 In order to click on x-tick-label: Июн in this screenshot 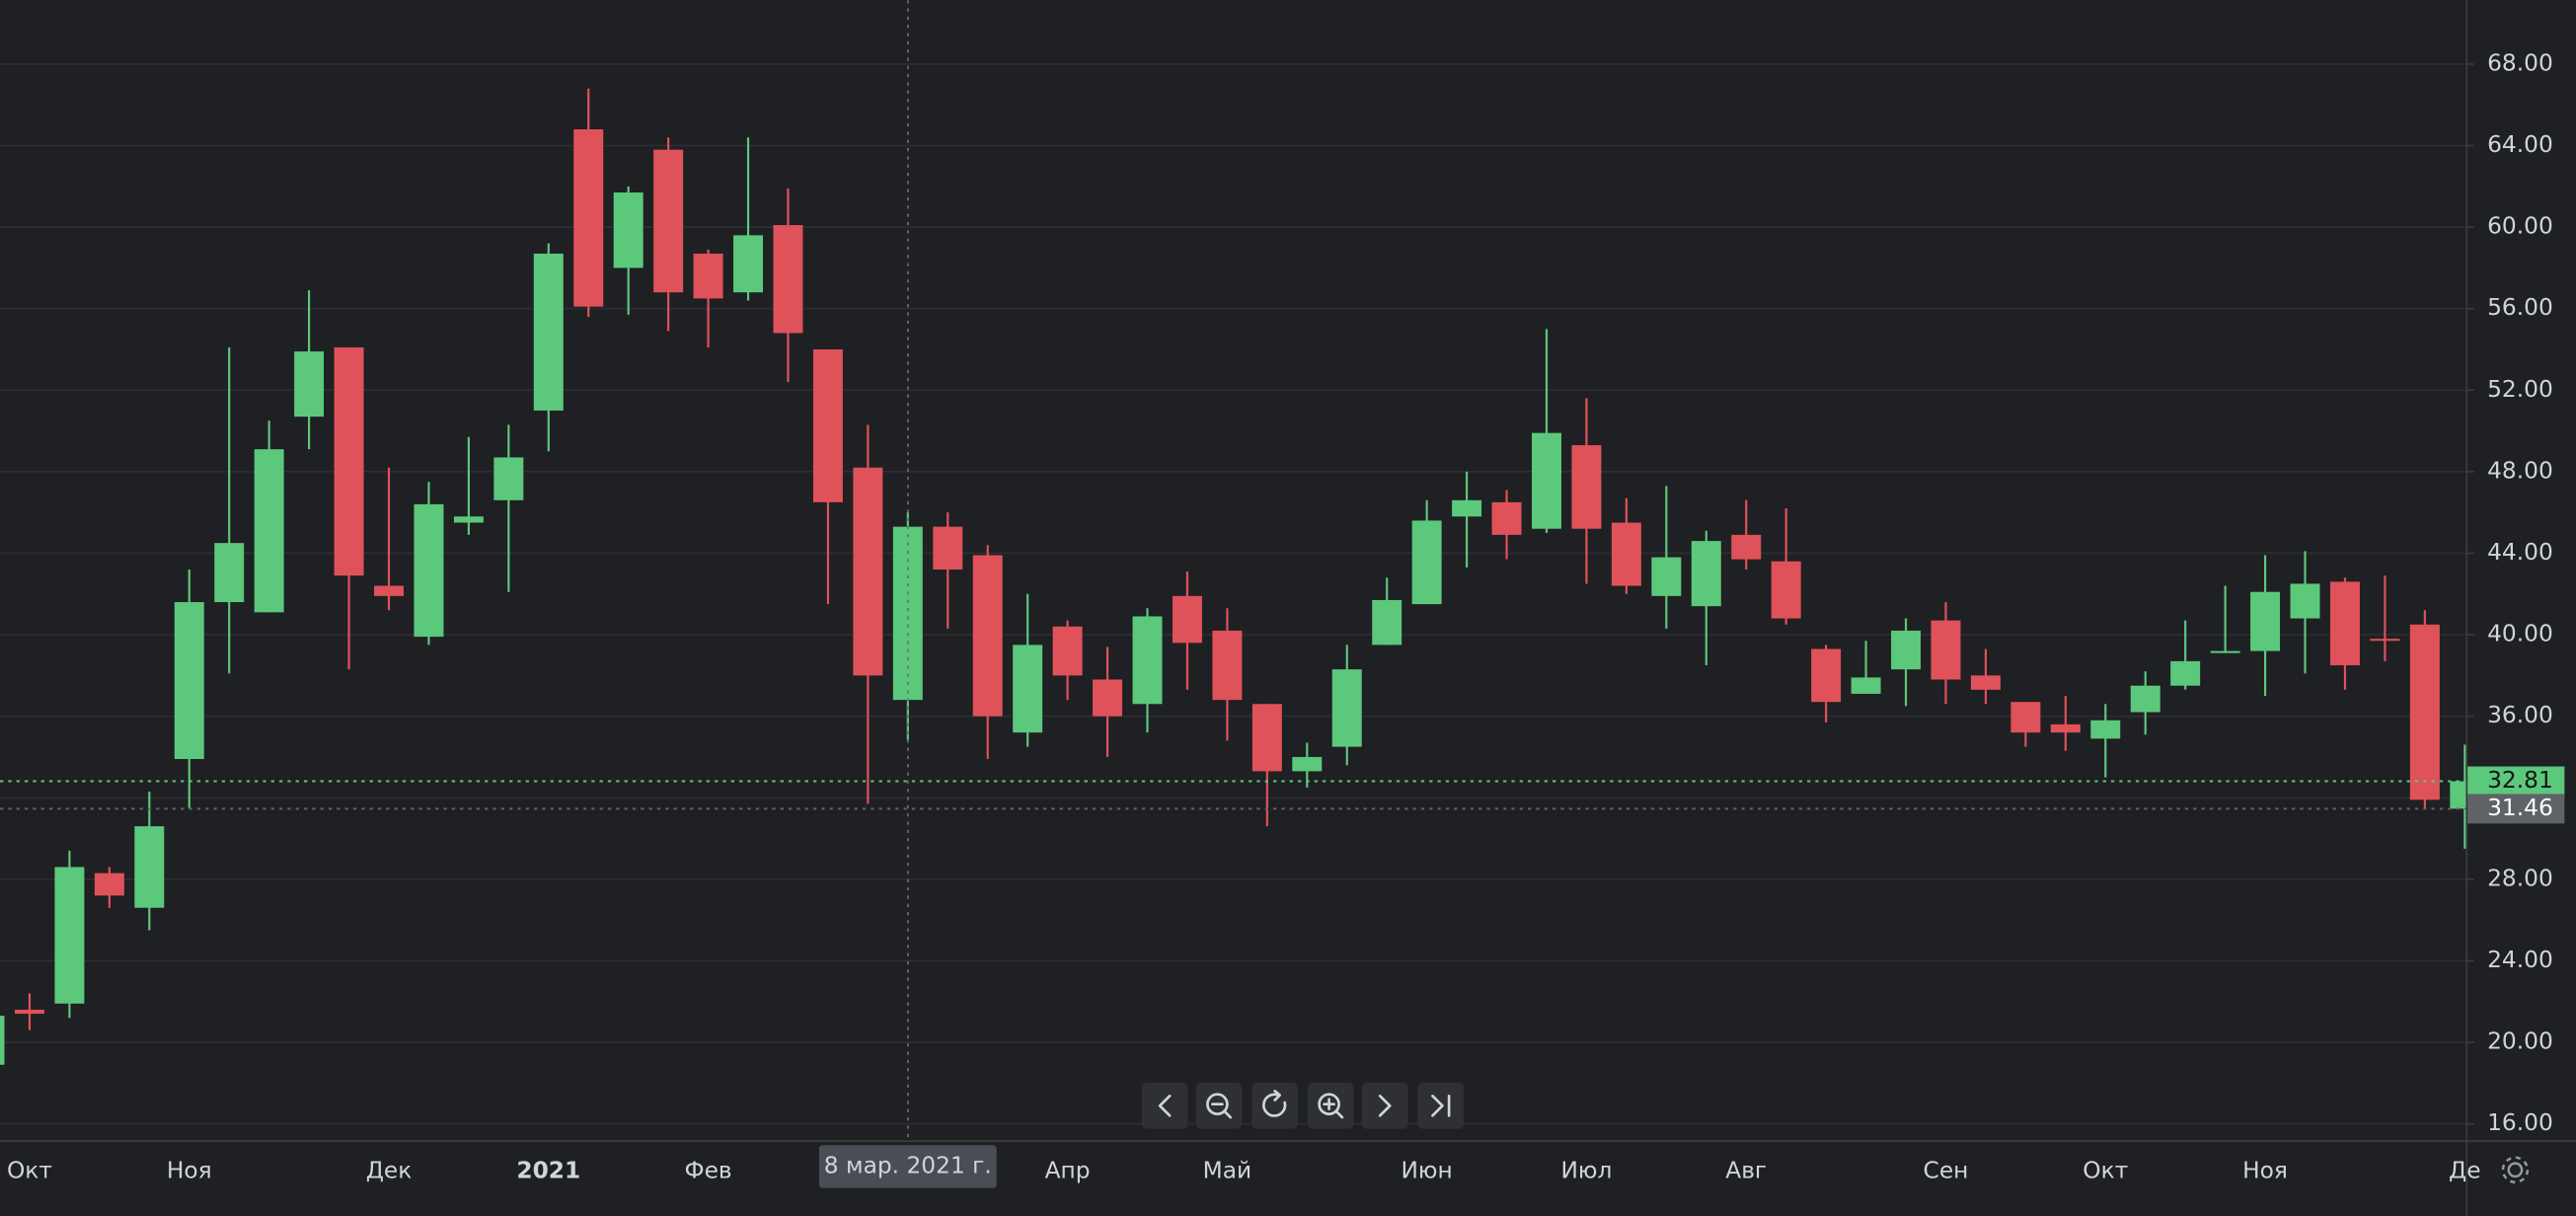, I will do `click(1427, 1170)`.